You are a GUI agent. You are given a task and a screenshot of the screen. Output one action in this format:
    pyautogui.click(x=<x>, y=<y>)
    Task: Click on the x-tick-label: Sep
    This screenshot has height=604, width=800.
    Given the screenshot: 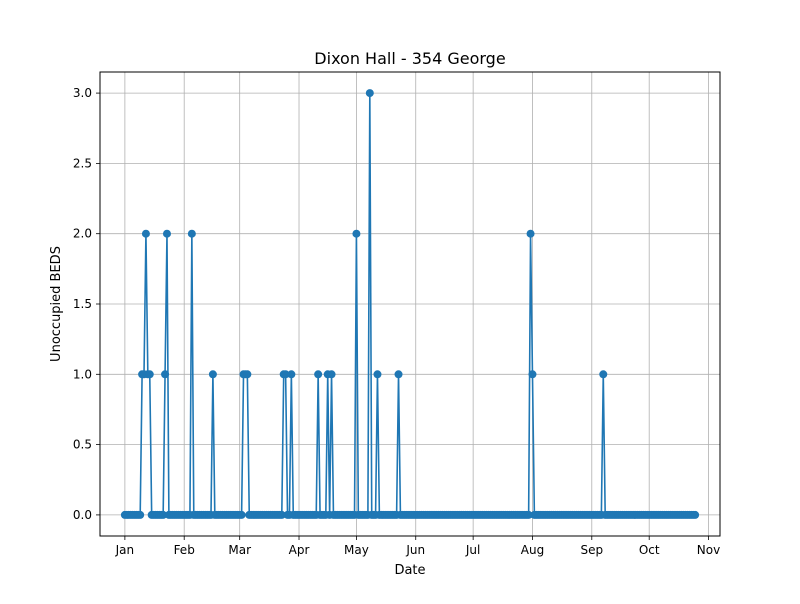 What is the action you would take?
    pyautogui.click(x=591, y=550)
    